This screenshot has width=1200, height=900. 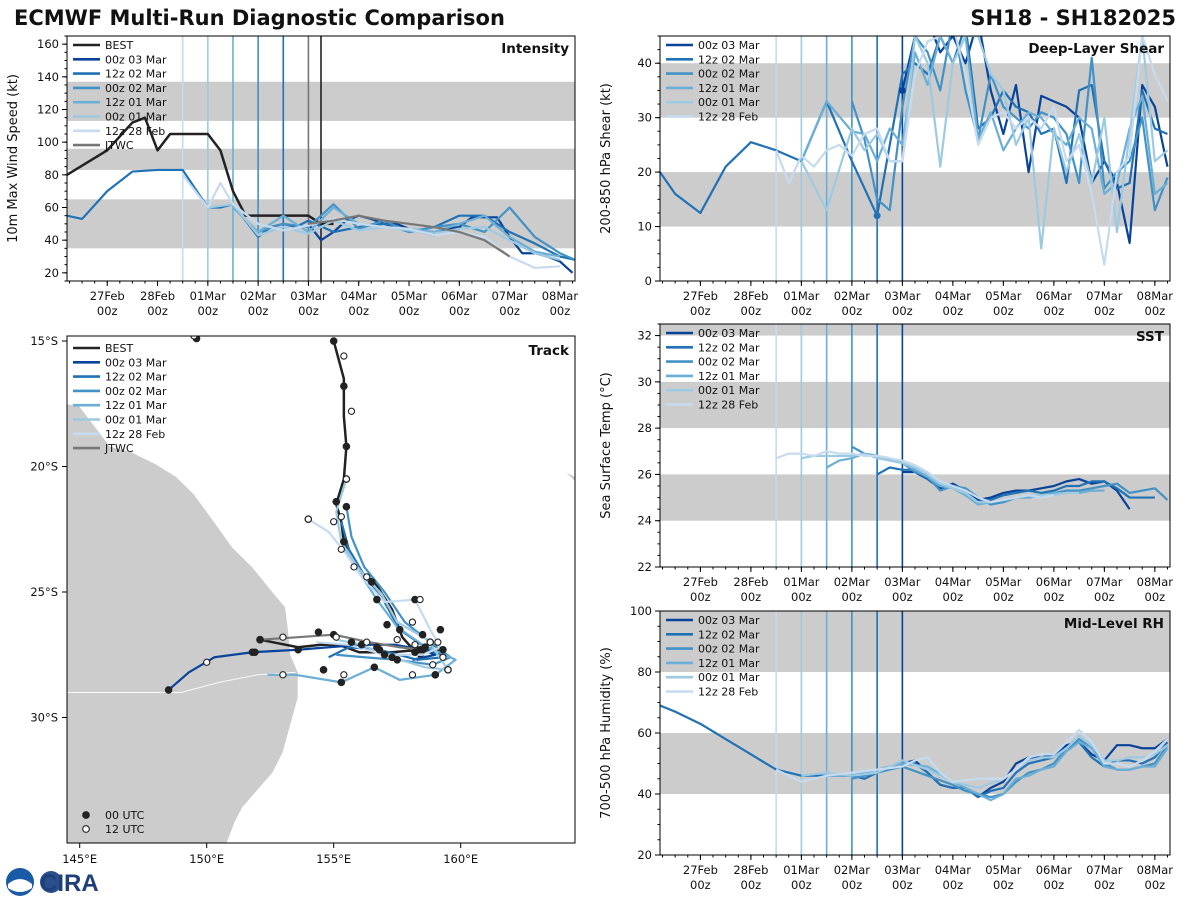 I want to click on legend-label: 12 UTC, so click(x=125, y=829).